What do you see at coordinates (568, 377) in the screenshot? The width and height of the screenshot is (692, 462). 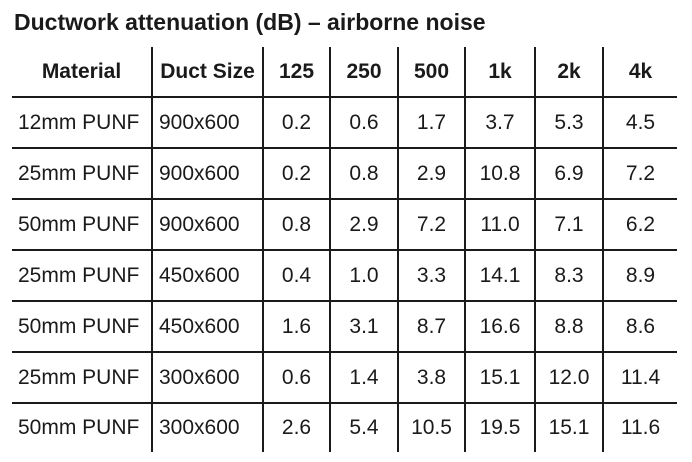 I see `cell-2khz: 12.0` at bounding box center [568, 377].